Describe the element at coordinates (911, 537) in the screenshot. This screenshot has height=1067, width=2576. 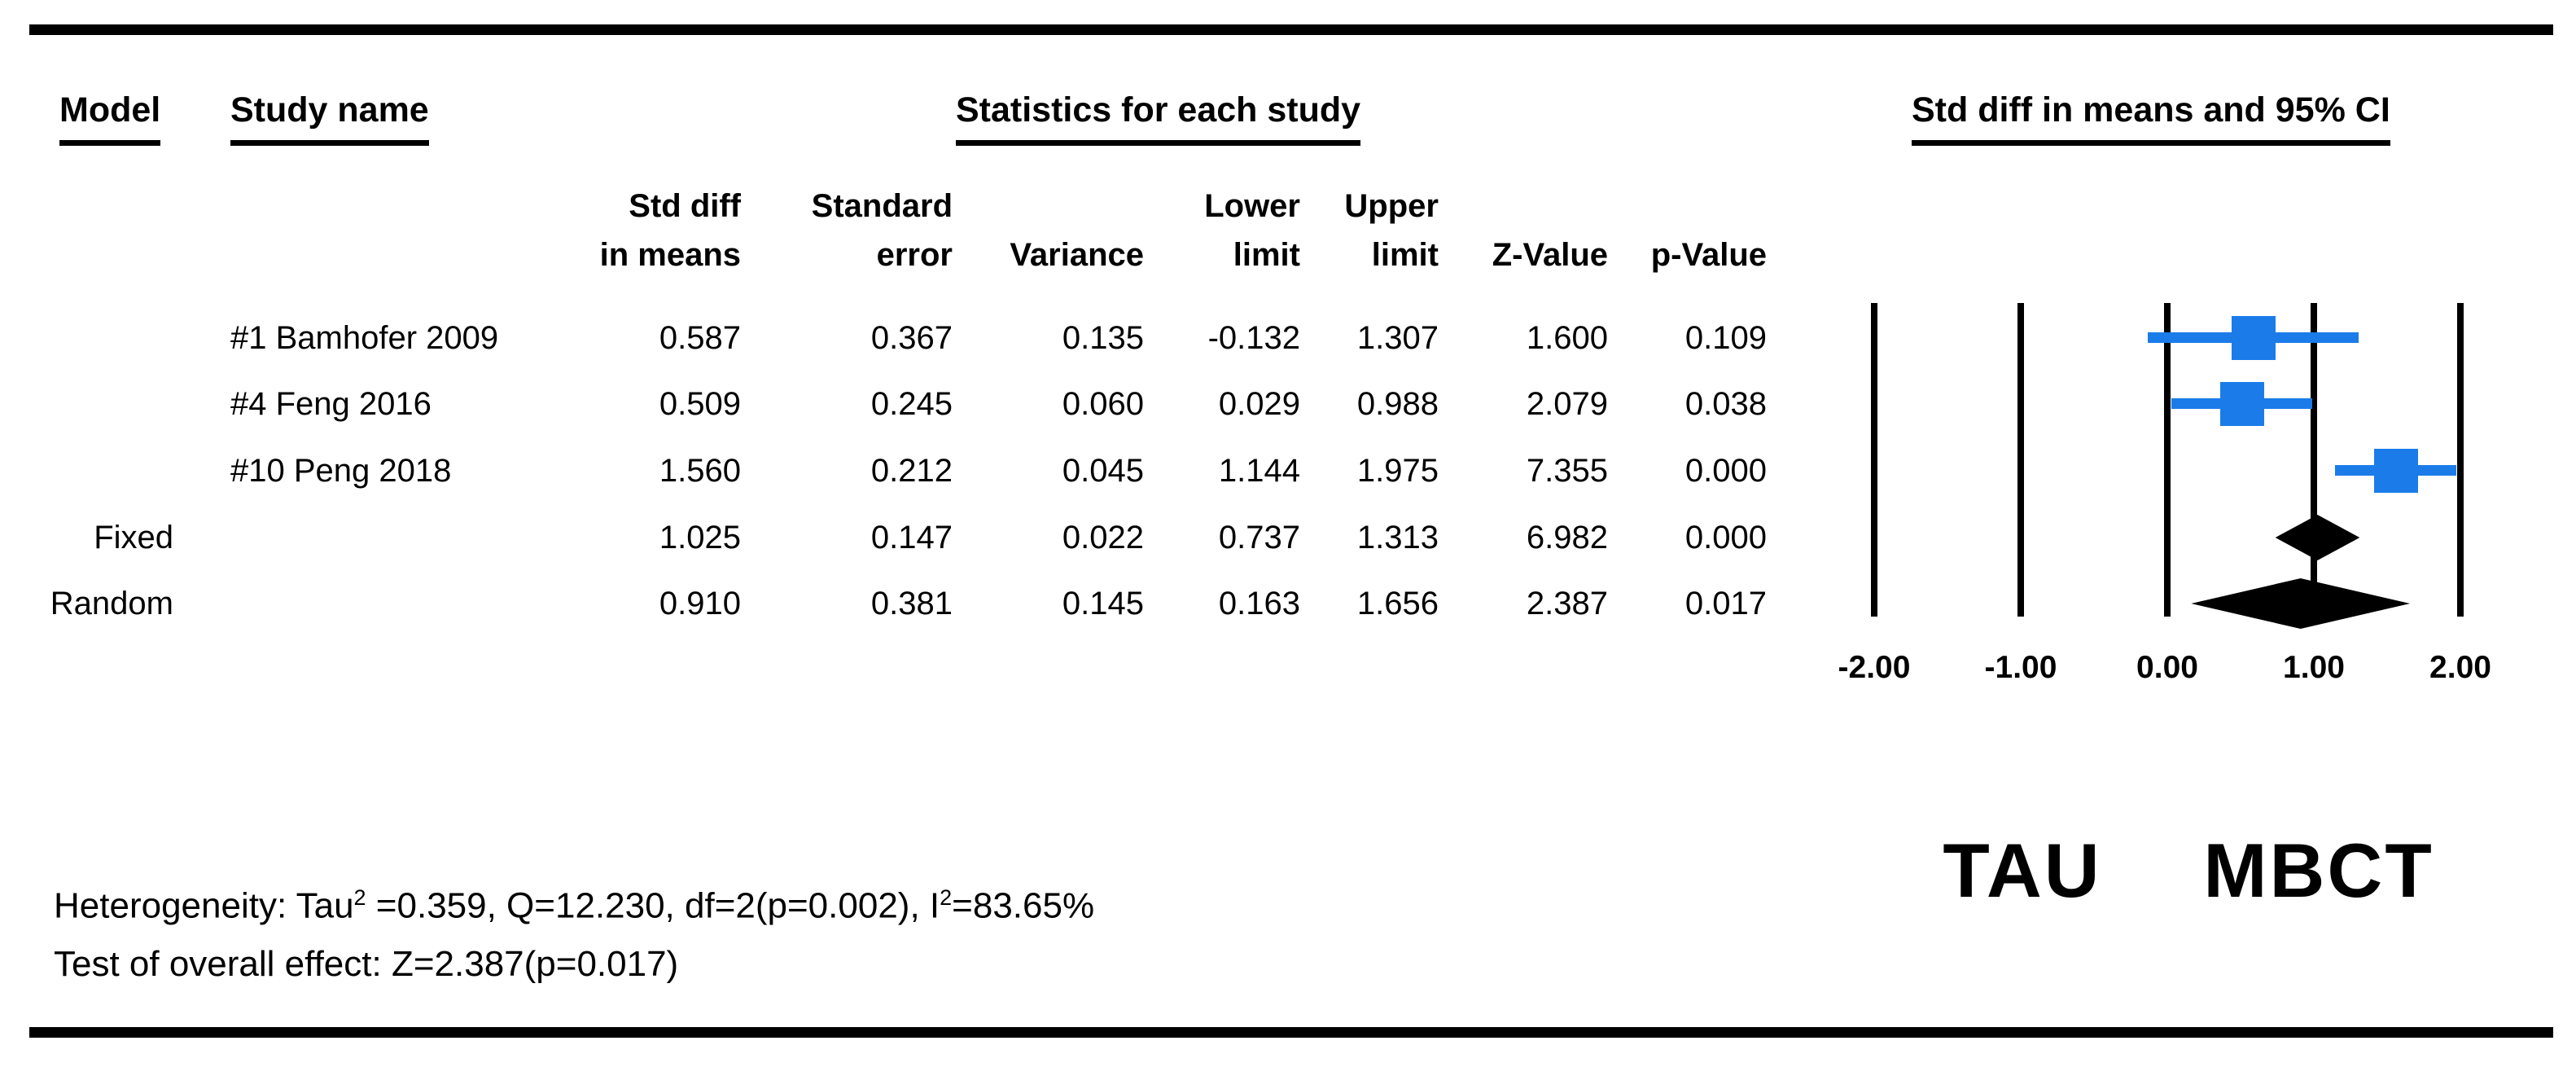
I see `stat-std_err: 0.147` at that location.